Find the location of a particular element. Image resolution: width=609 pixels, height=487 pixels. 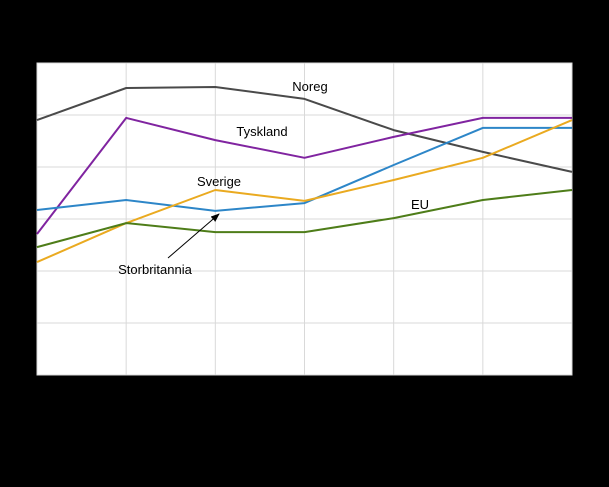

annotation-sverige: Sverige is located at coordinates (219, 181).